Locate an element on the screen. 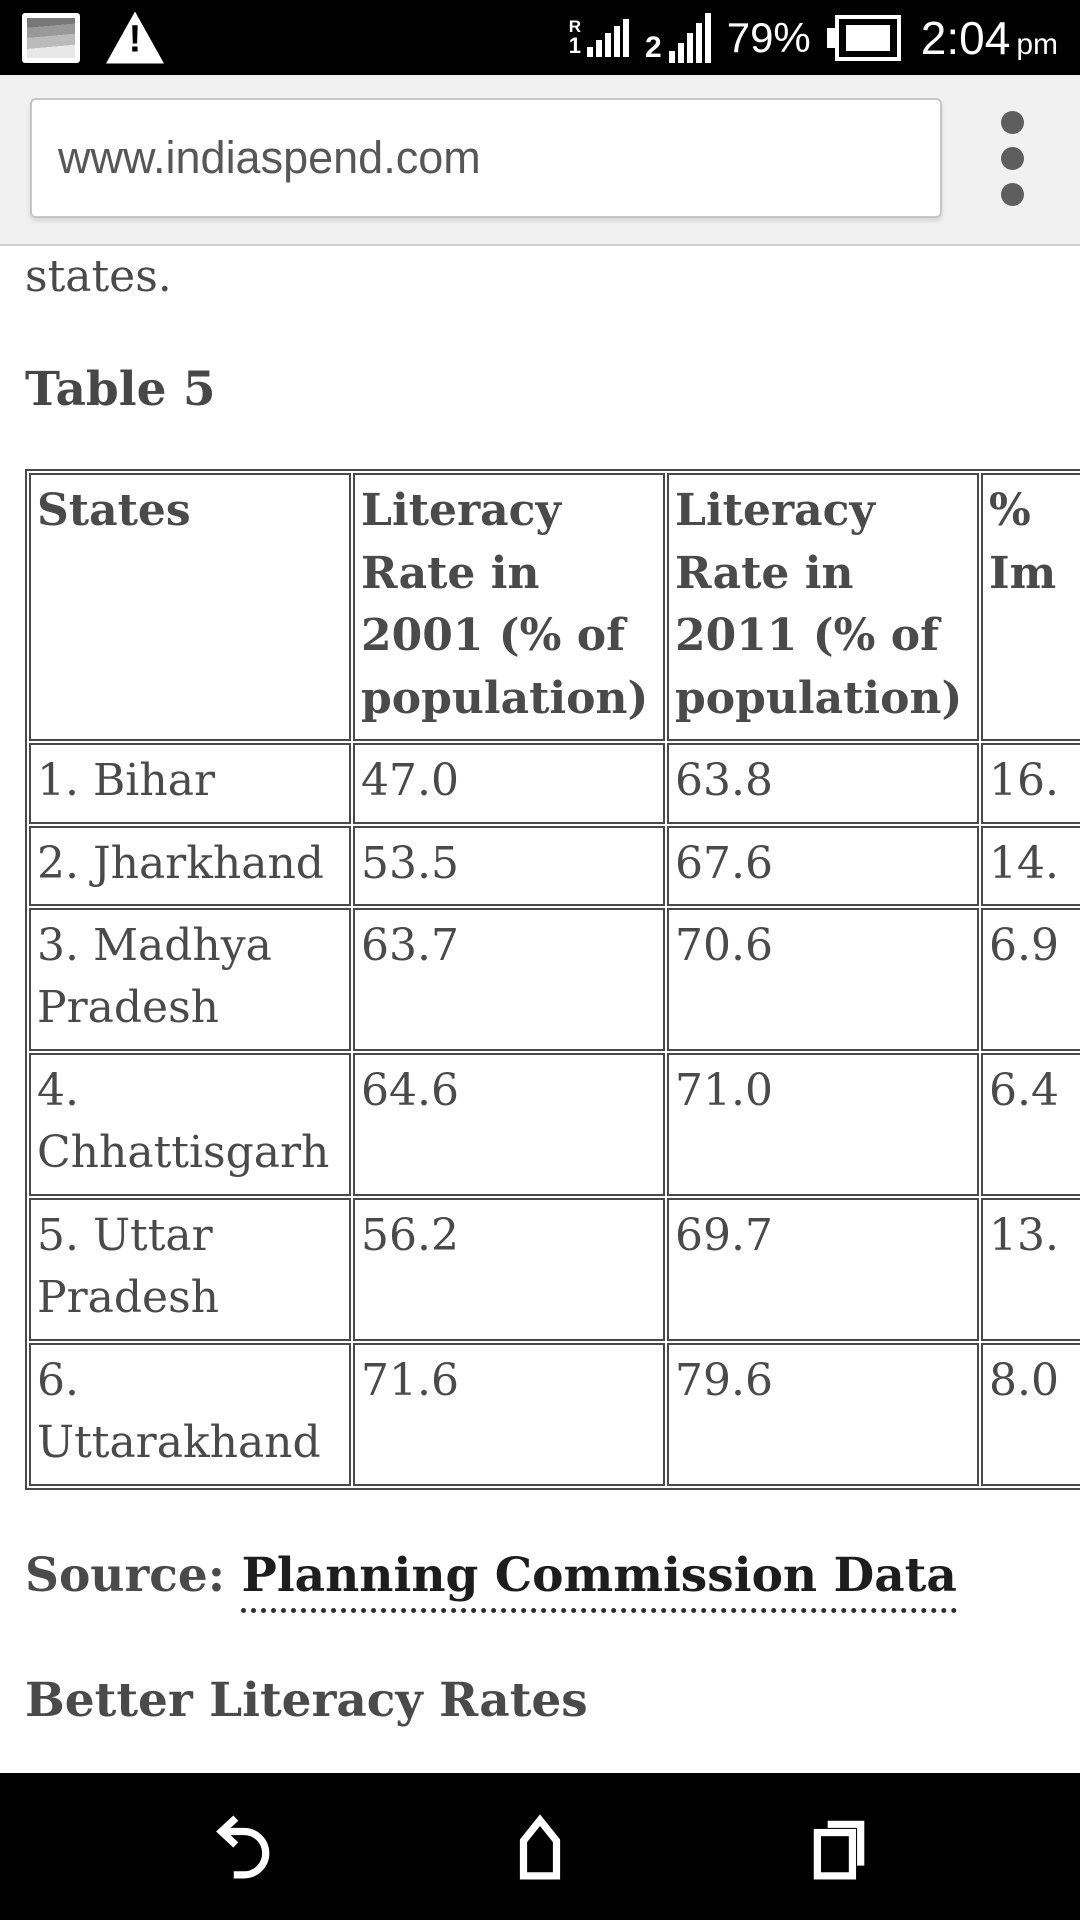 Image resolution: width=1080 pixels, height=1920 pixels. table-row: 3. Madhya Pradesh 63.7 70.6 6.9 is located at coordinates (554, 979).